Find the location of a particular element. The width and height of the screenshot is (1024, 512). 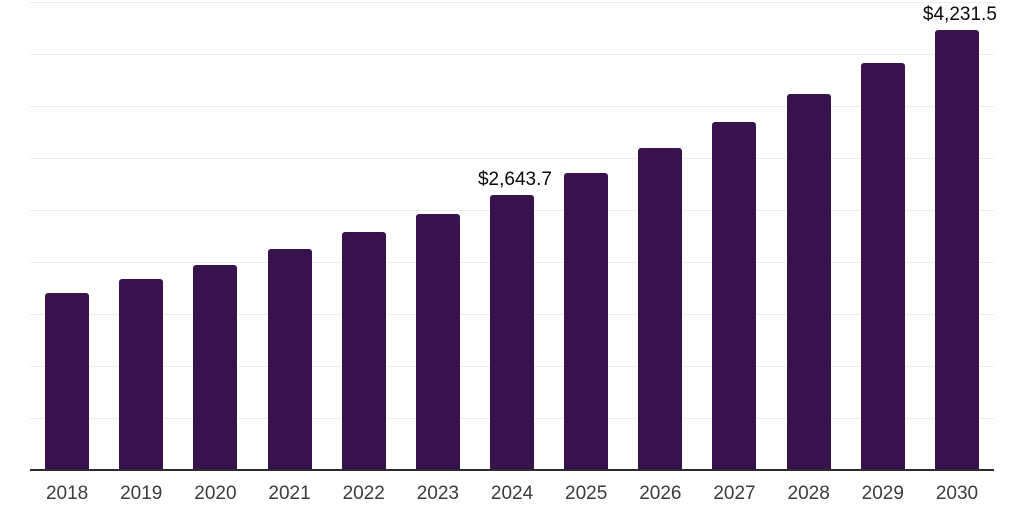

x-tick-label-2024: 2024 is located at coordinates (512, 493).